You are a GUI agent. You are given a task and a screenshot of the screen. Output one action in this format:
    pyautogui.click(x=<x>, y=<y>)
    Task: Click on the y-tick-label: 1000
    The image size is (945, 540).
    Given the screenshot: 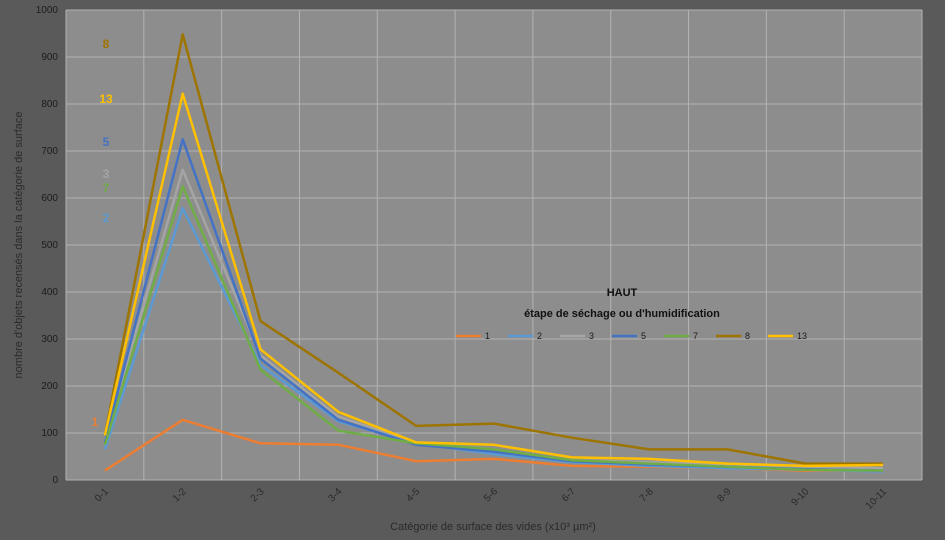 What is the action you would take?
    pyautogui.click(x=47, y=10)
    